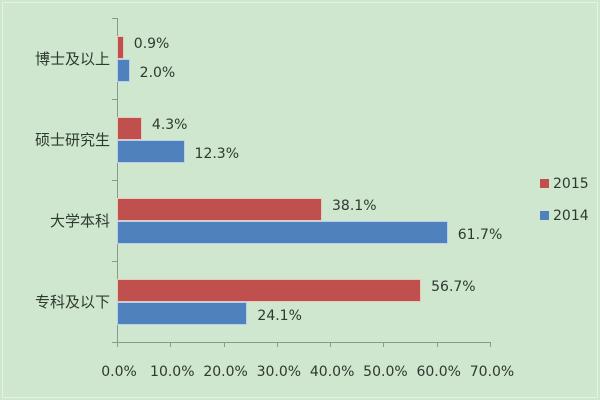 This screenshot has width=600, height=400. What do you see at coordinates (453, 286) in the screenshot?
I see `value-label: 56.7%` at bounding box center [453, 286].